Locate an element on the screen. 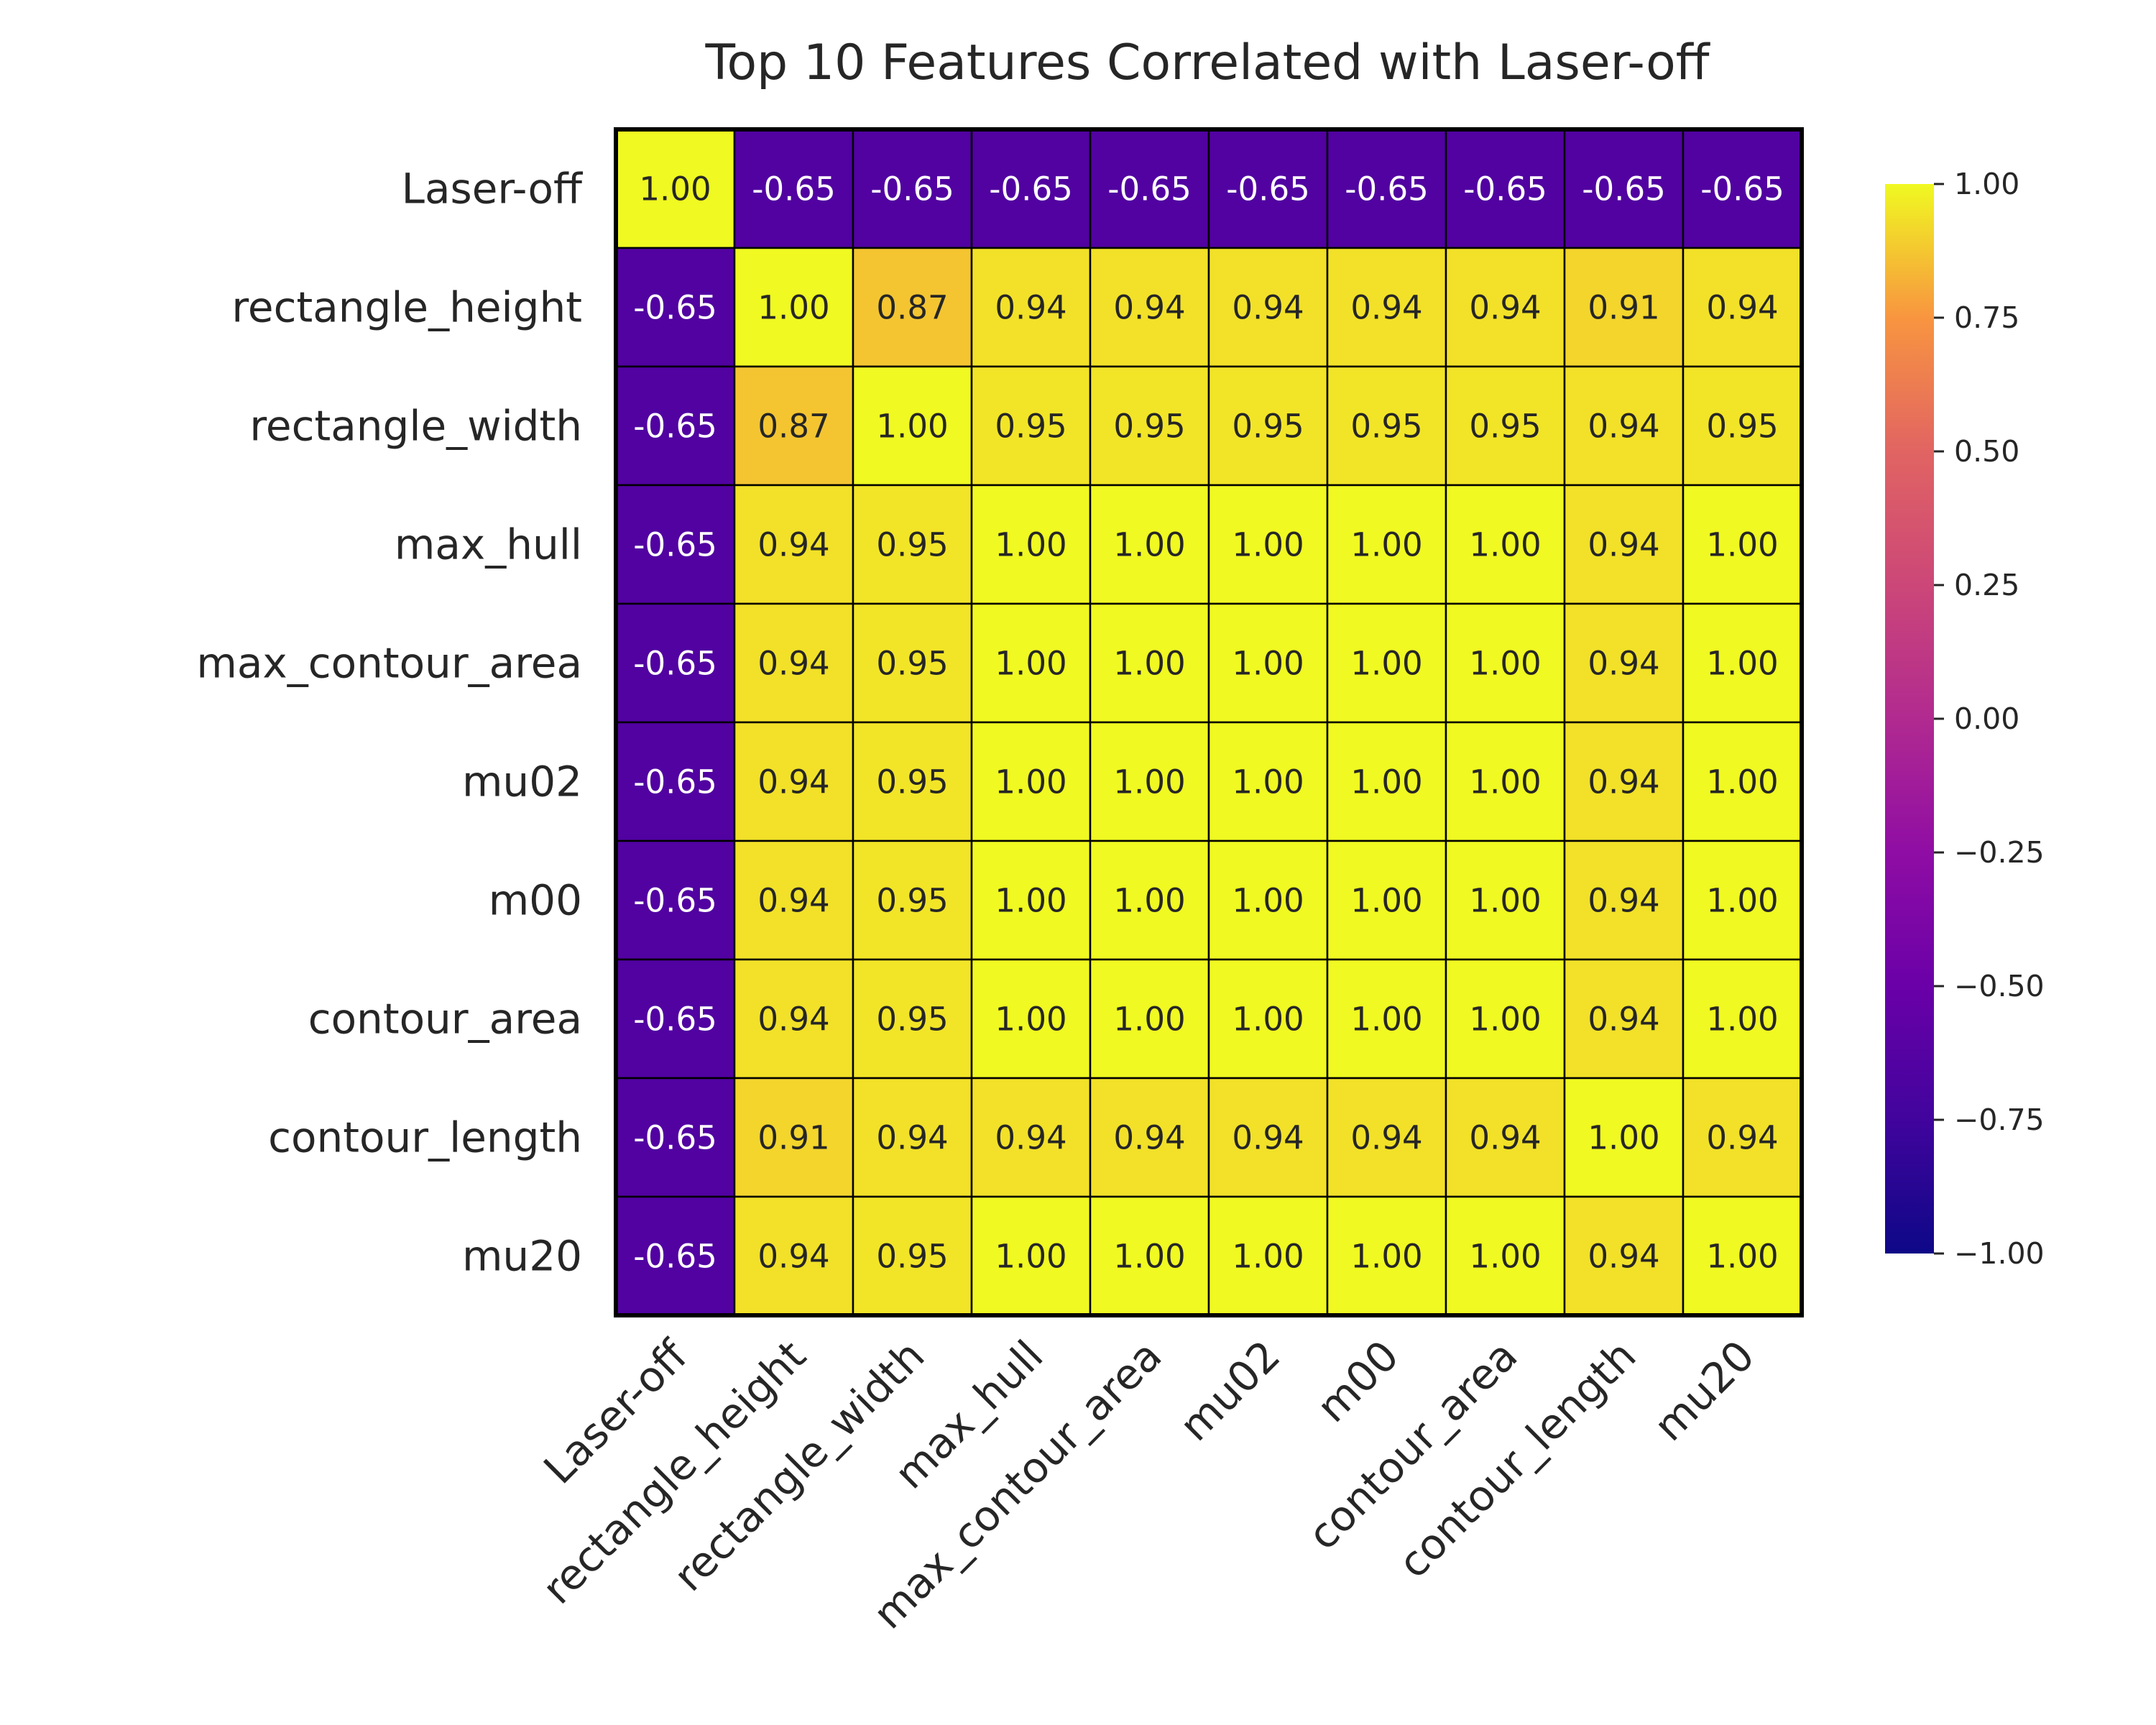  colorbar-tick-label: 0.50 is located at coordinates (1986, 451).